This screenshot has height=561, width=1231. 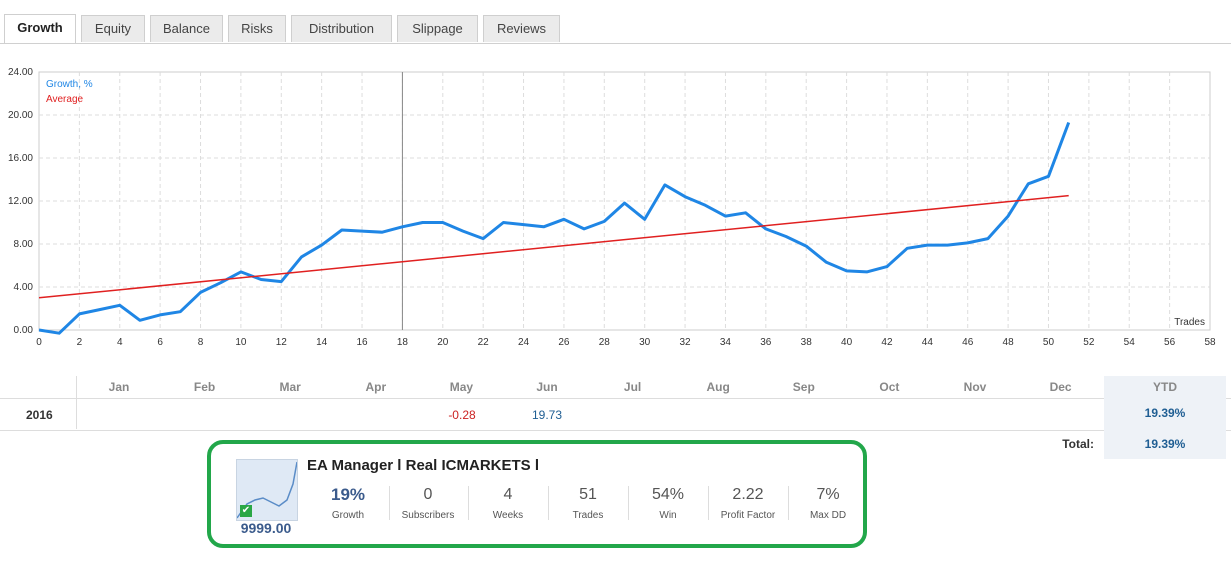 I want to click on signal-price: 9999.00, so click(x=266, y=528).